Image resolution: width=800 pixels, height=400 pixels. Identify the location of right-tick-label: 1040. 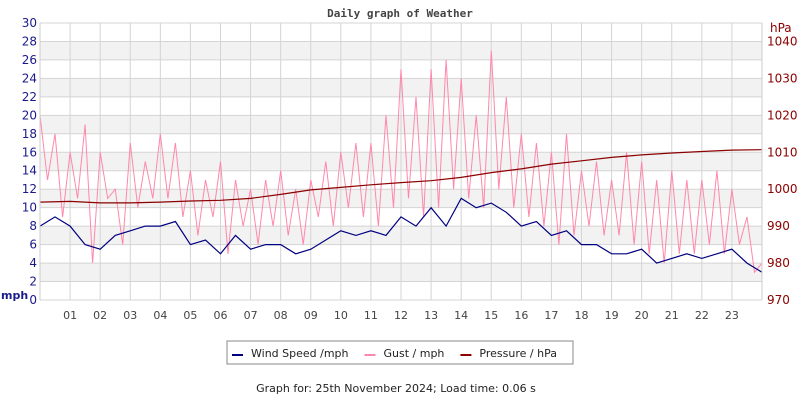
(782, 41).